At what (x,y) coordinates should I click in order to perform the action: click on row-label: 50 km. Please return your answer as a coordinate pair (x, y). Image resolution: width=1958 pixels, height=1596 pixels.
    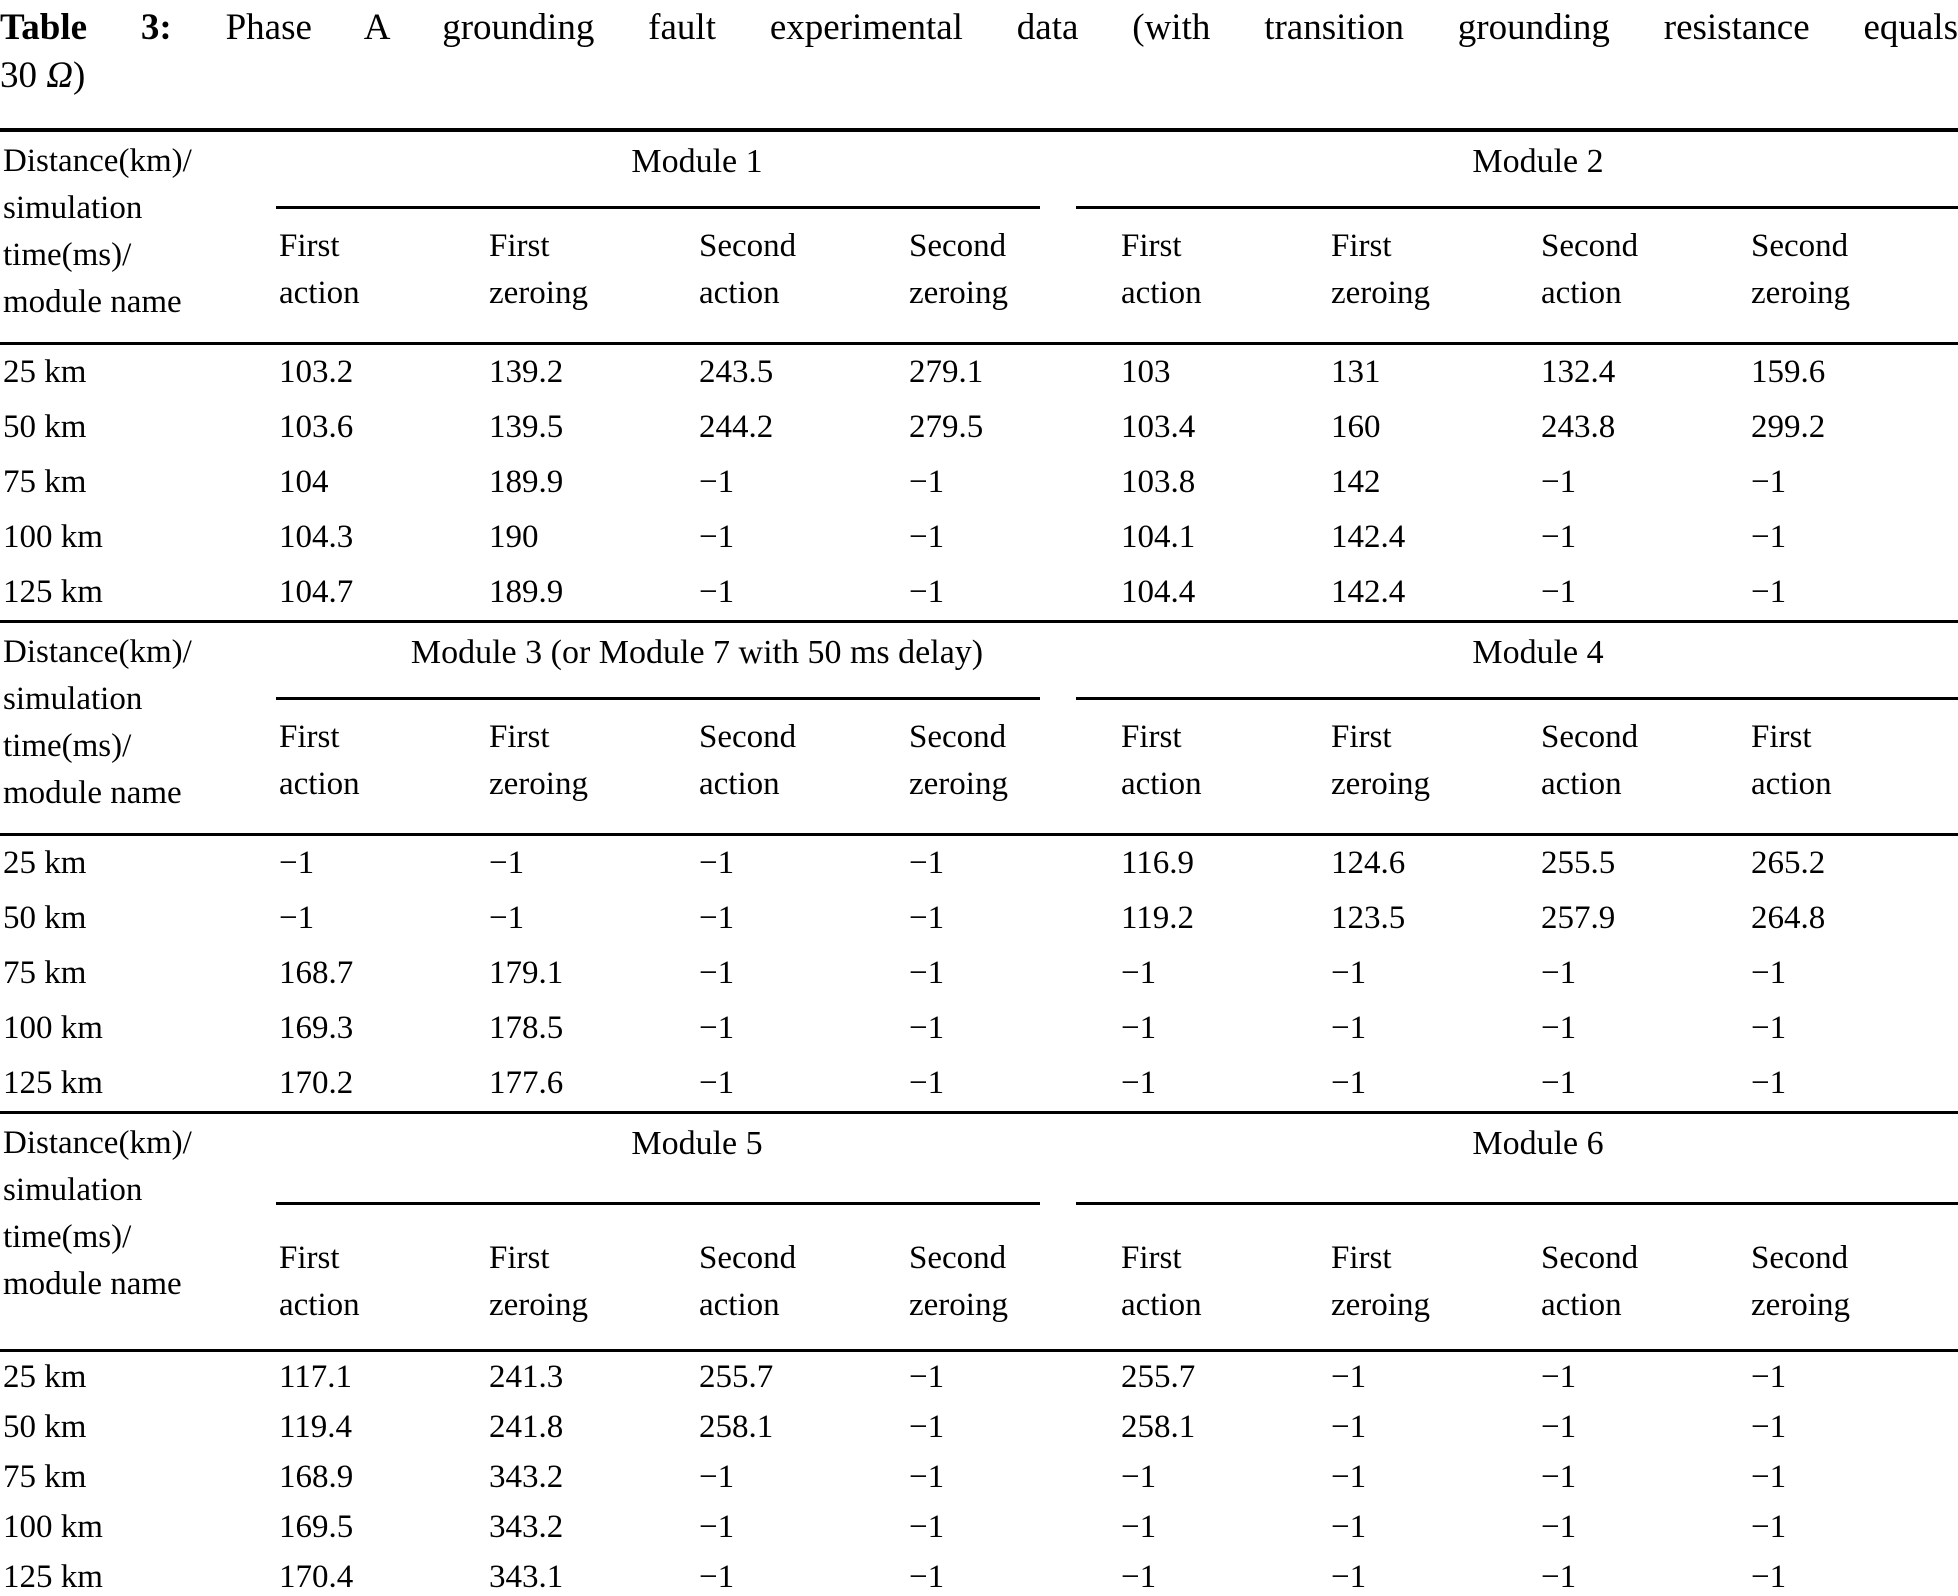
    Looking at the image, I should click on (45, 918).